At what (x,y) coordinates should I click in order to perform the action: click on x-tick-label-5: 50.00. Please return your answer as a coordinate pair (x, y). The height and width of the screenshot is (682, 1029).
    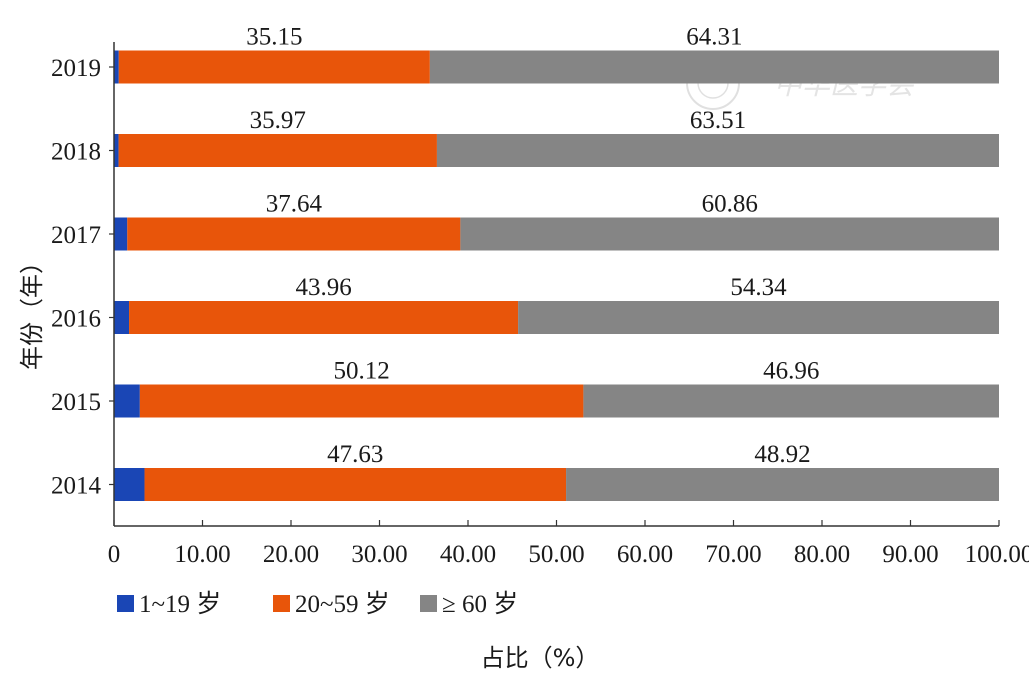
    Looking at the image, I should click on (556, 554).